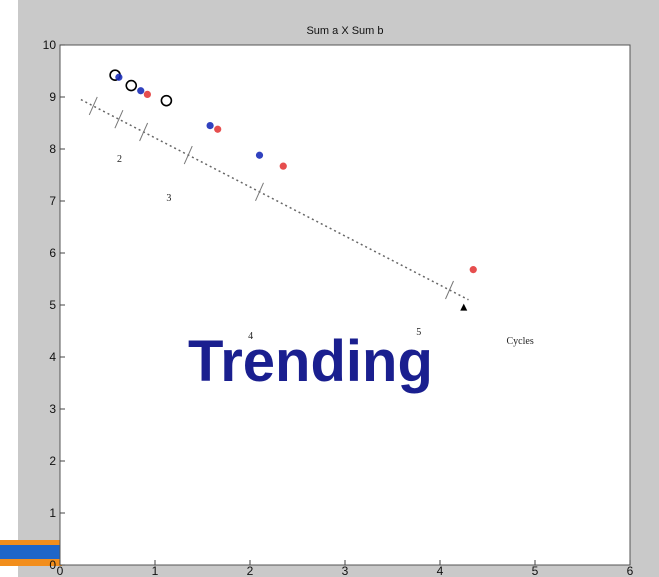 This screenshot has height=577, width=659. Describe the element at coordinates (9, 288) in the screenshot. I see `slide-margin` at that location.